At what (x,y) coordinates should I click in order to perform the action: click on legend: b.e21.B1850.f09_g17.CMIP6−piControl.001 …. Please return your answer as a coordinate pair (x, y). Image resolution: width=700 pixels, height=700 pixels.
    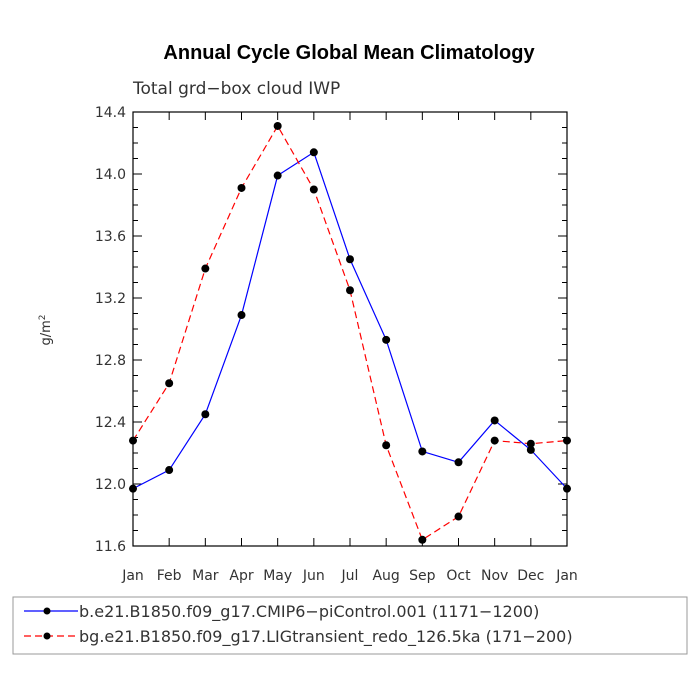
    Looking at the image, I should click on (350, 625).